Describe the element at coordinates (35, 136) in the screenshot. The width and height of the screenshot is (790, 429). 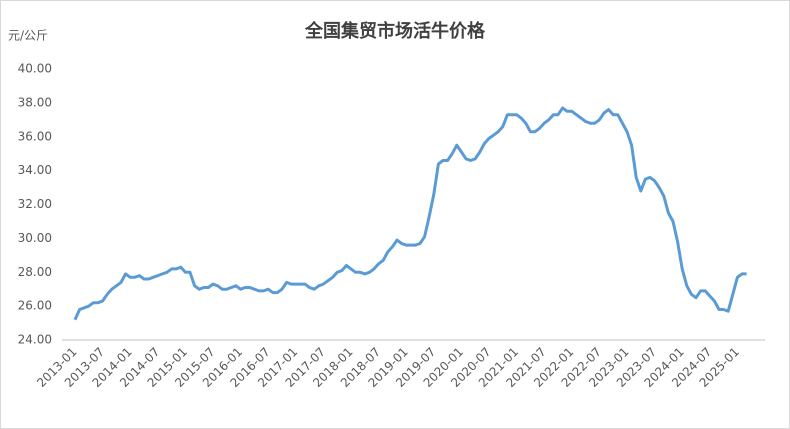
I see `y-tick-label: 36.00` at that location.